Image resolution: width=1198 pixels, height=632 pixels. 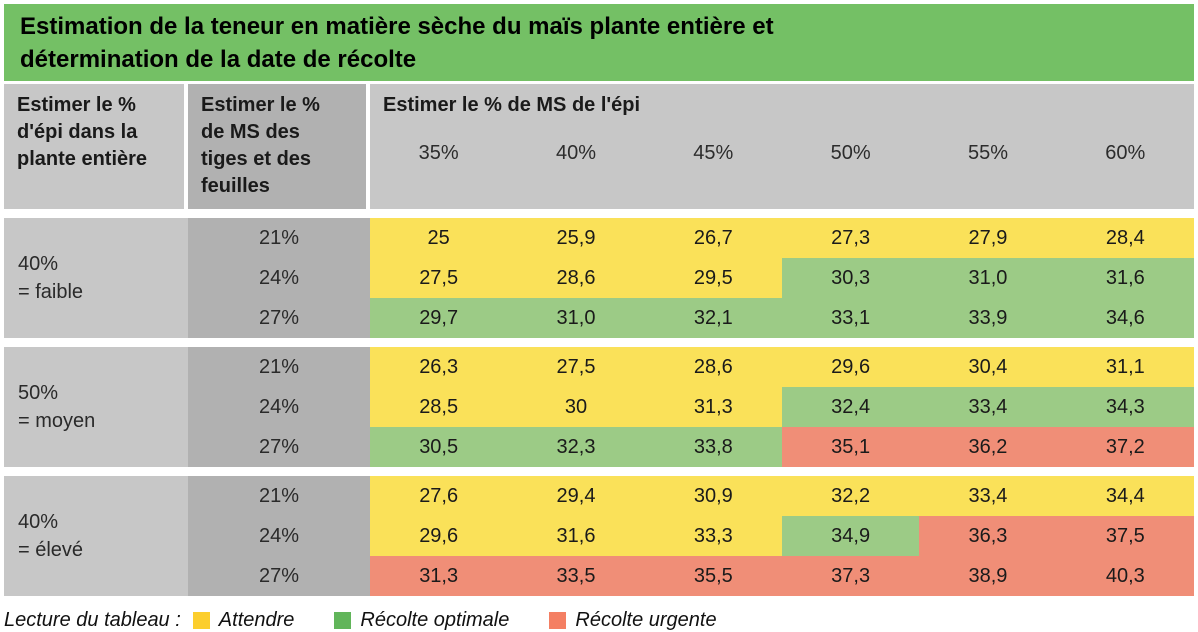 I want to click on table-row: 27,5 28,6 29,5 30,3 31,0 31,6, so click(x=782, y=278).